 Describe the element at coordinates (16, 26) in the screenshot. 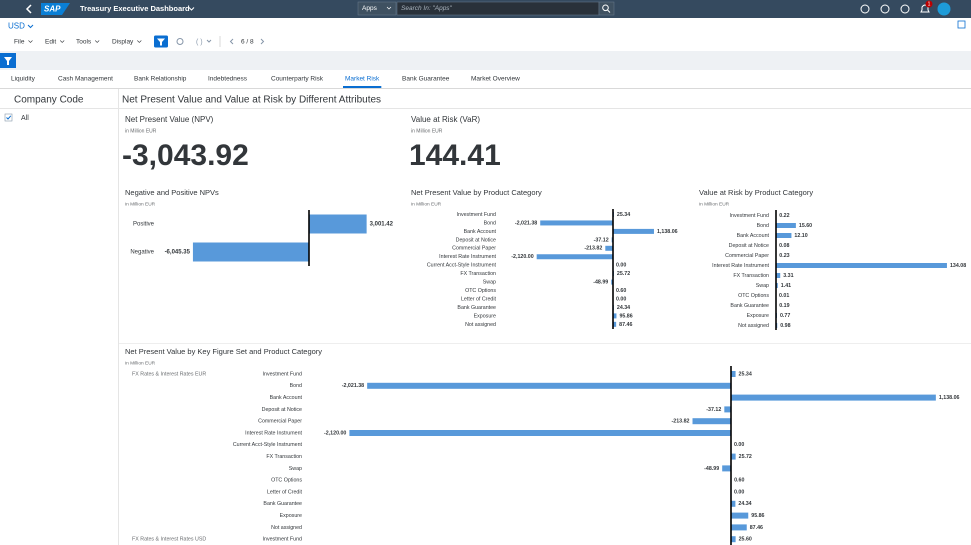

I see `currency-select: USD` at that location.